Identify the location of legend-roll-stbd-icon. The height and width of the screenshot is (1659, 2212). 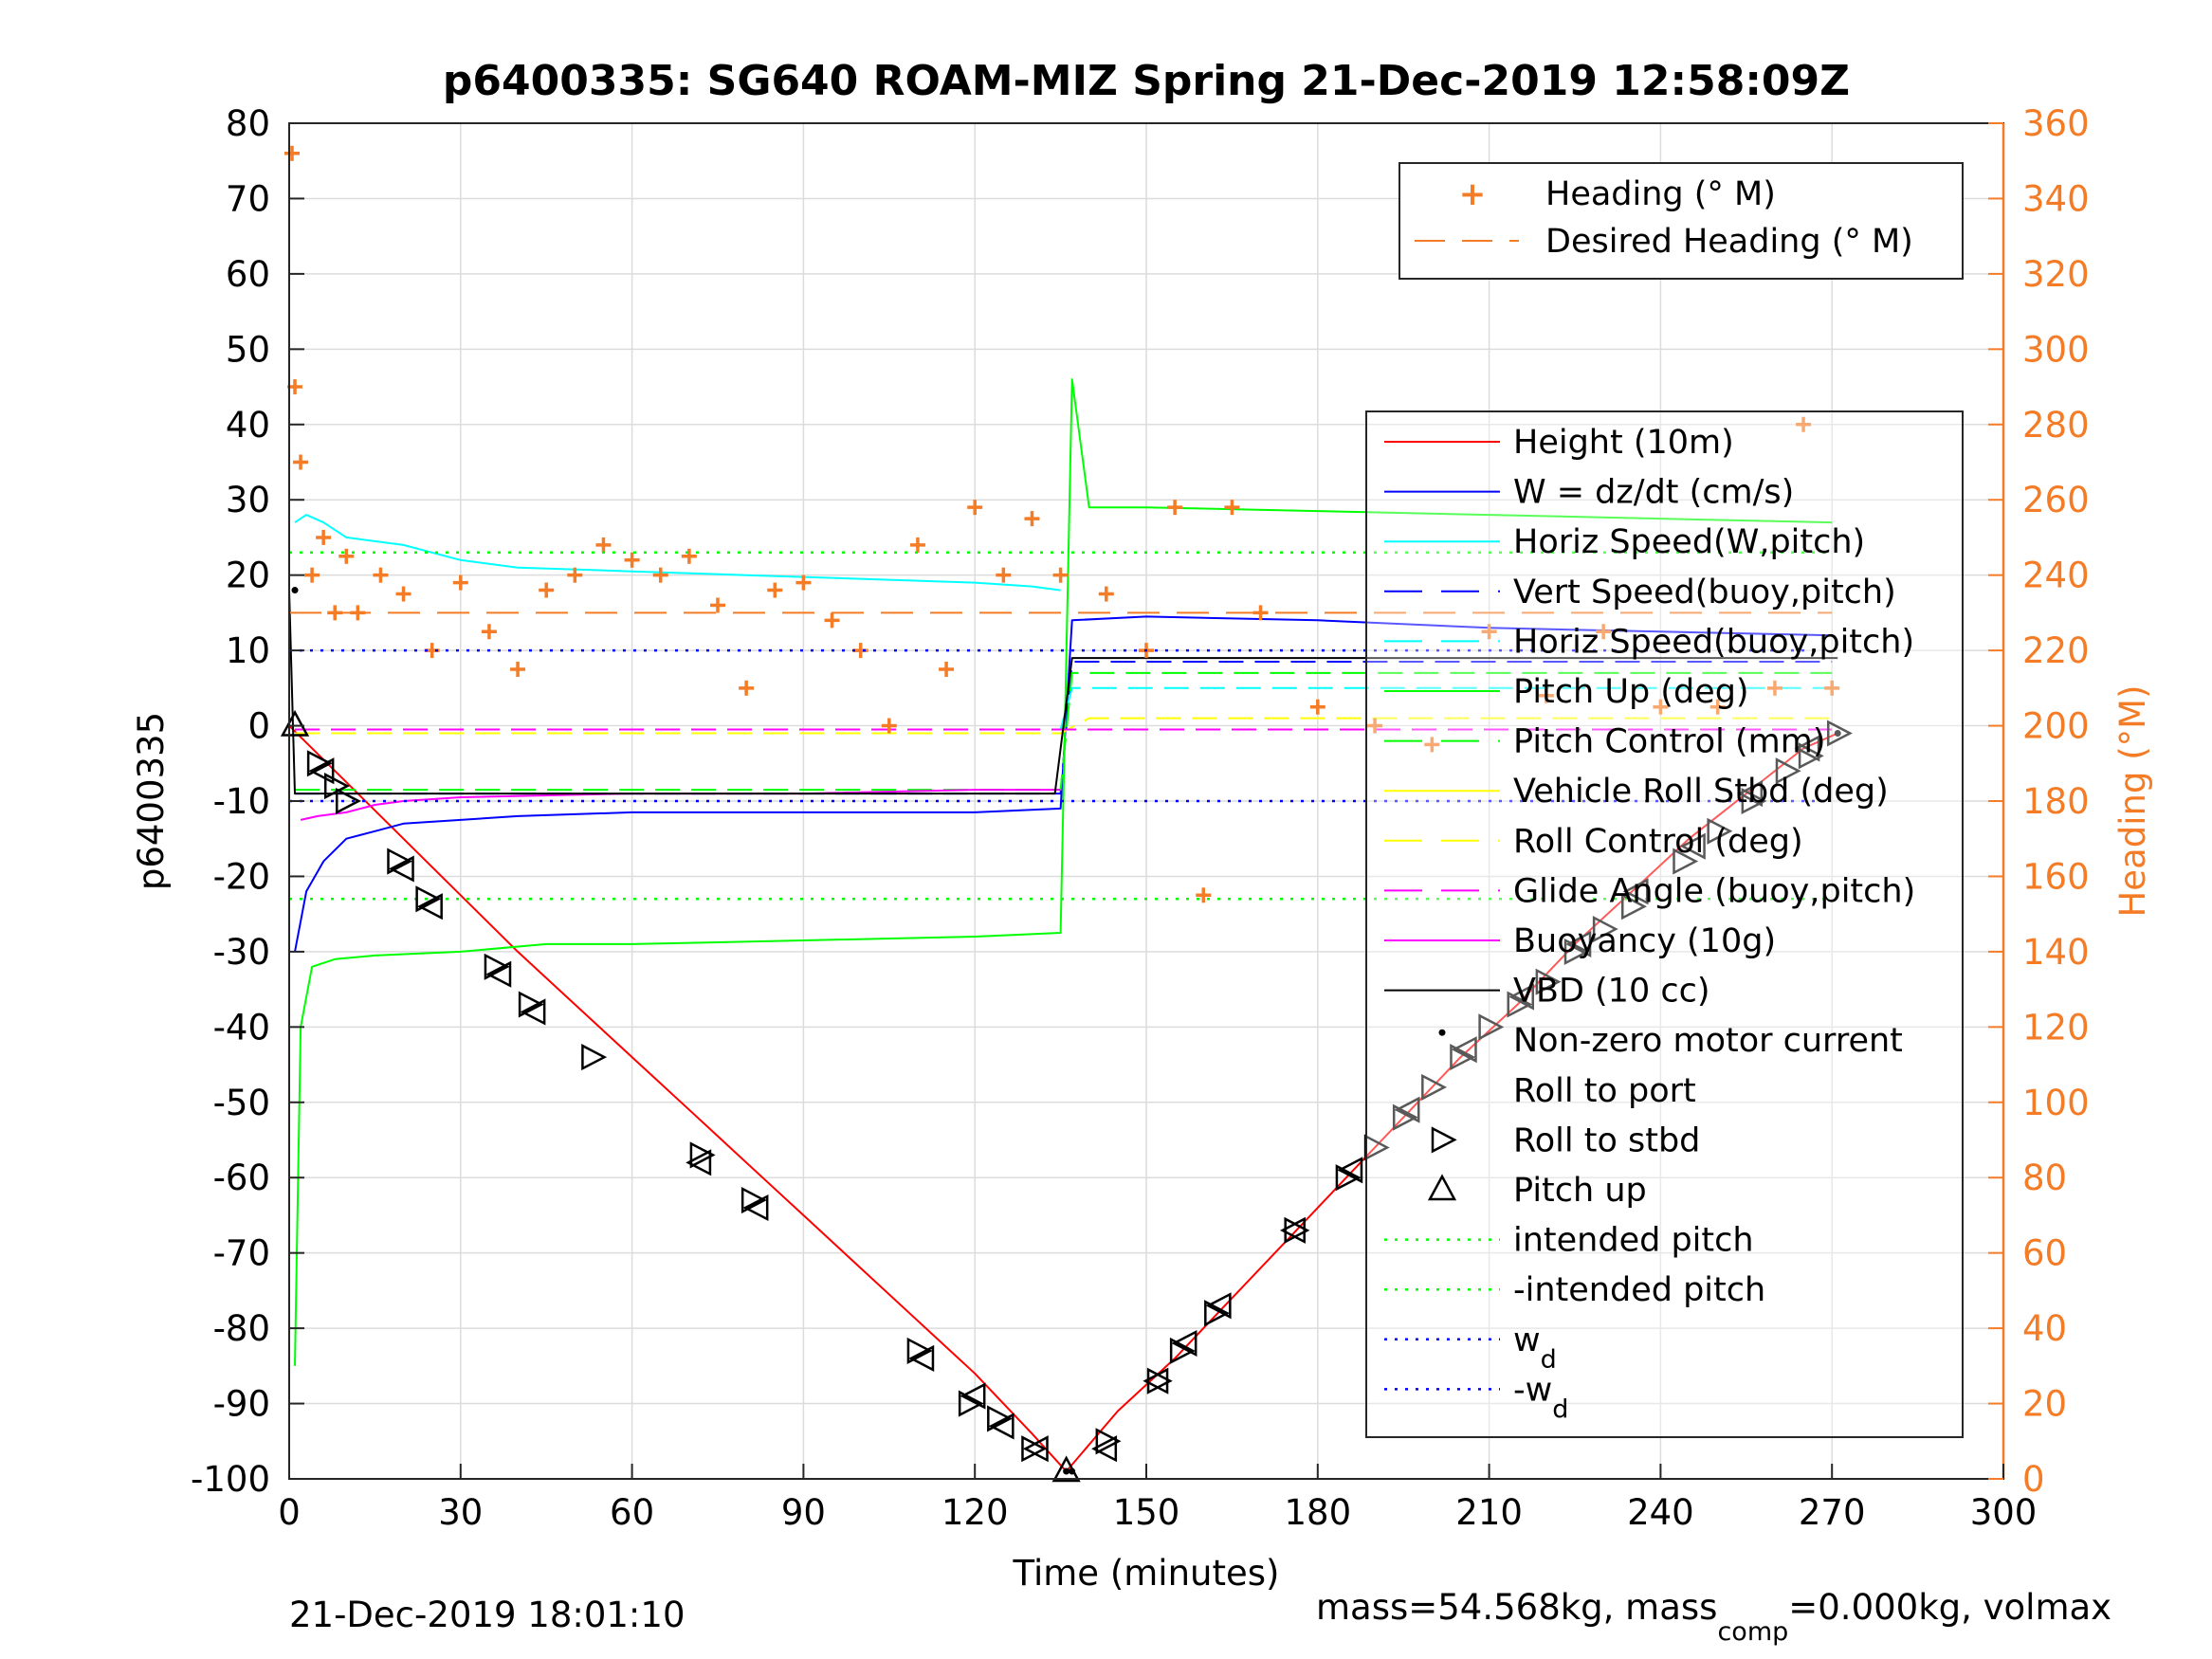
(1444, 1140).